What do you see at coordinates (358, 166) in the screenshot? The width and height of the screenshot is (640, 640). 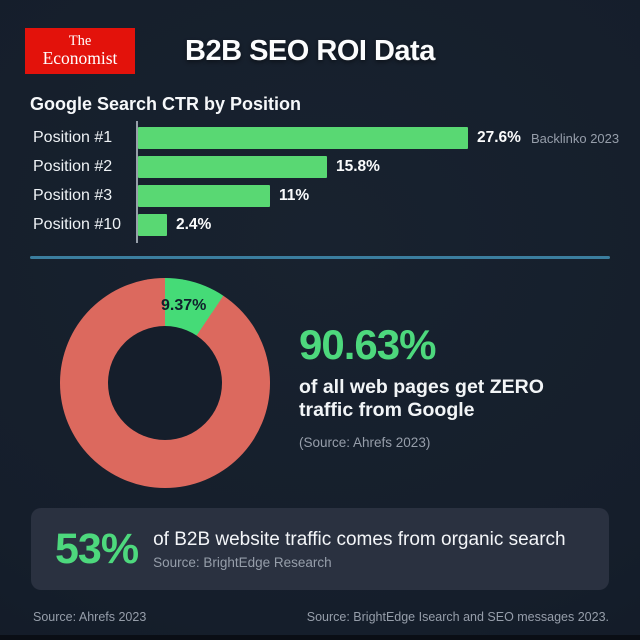 I see `bar-value-label: 15.8%` at bounding box center [358, 166].